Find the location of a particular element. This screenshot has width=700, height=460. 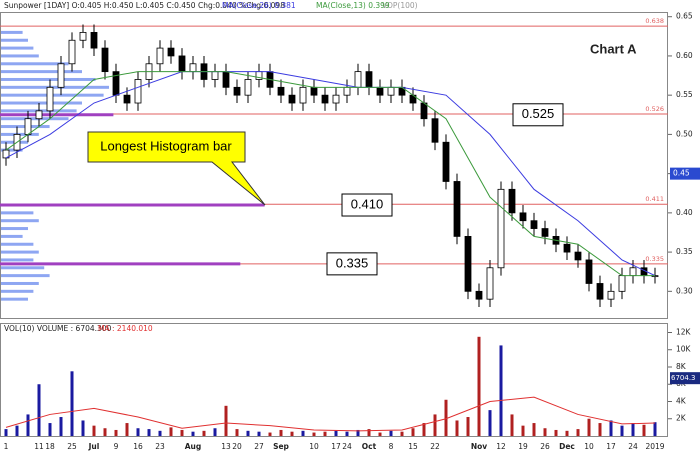

x-tick-label: Aug is located at coordinates (193, 446).